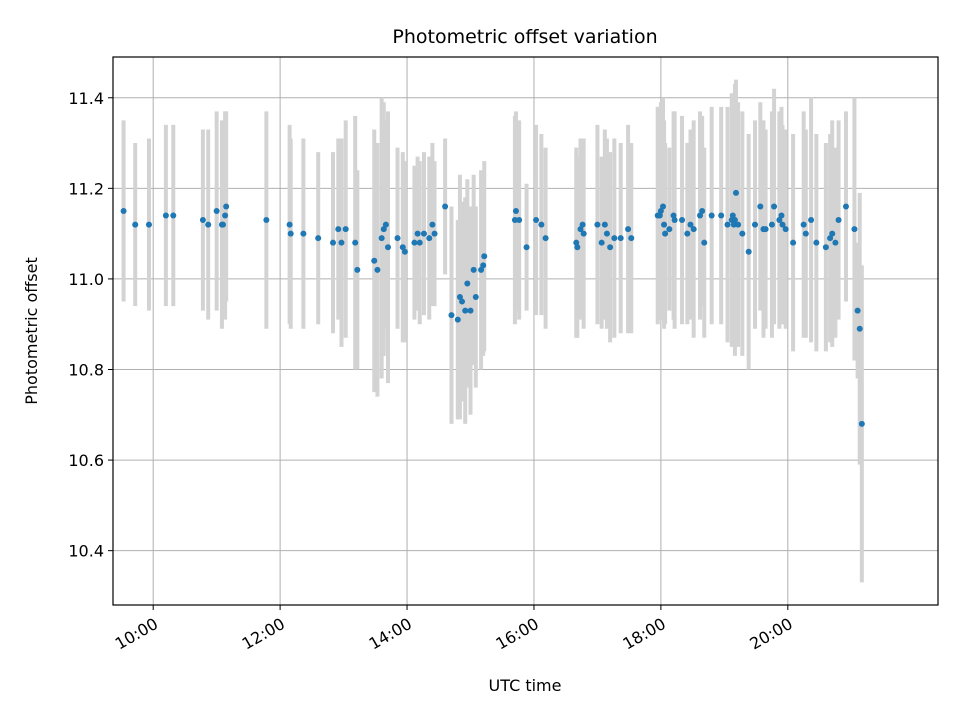 This screenshot has width=960, height=720. I want to click on y-tick-label: 10.4, so click(86, 551).